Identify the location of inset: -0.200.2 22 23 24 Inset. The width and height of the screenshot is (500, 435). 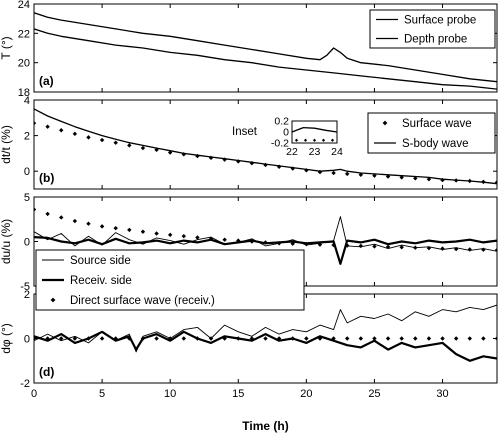
(287, 137).